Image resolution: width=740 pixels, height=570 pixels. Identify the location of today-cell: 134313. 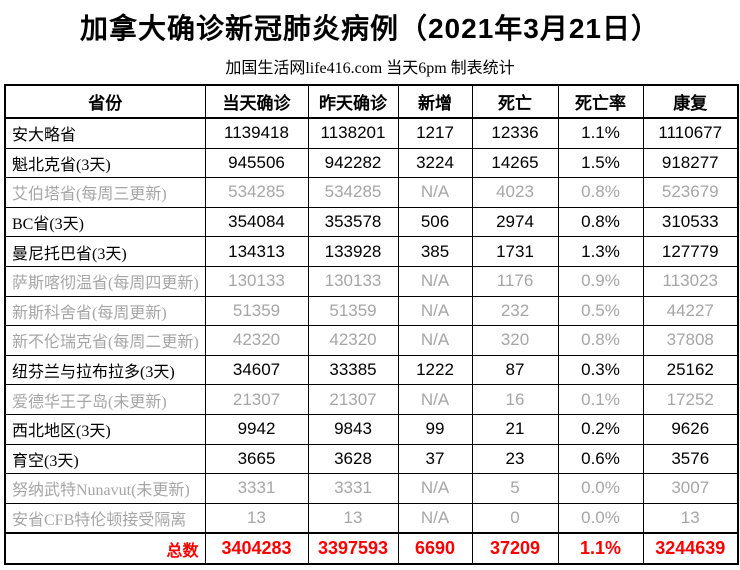
(256, 251).